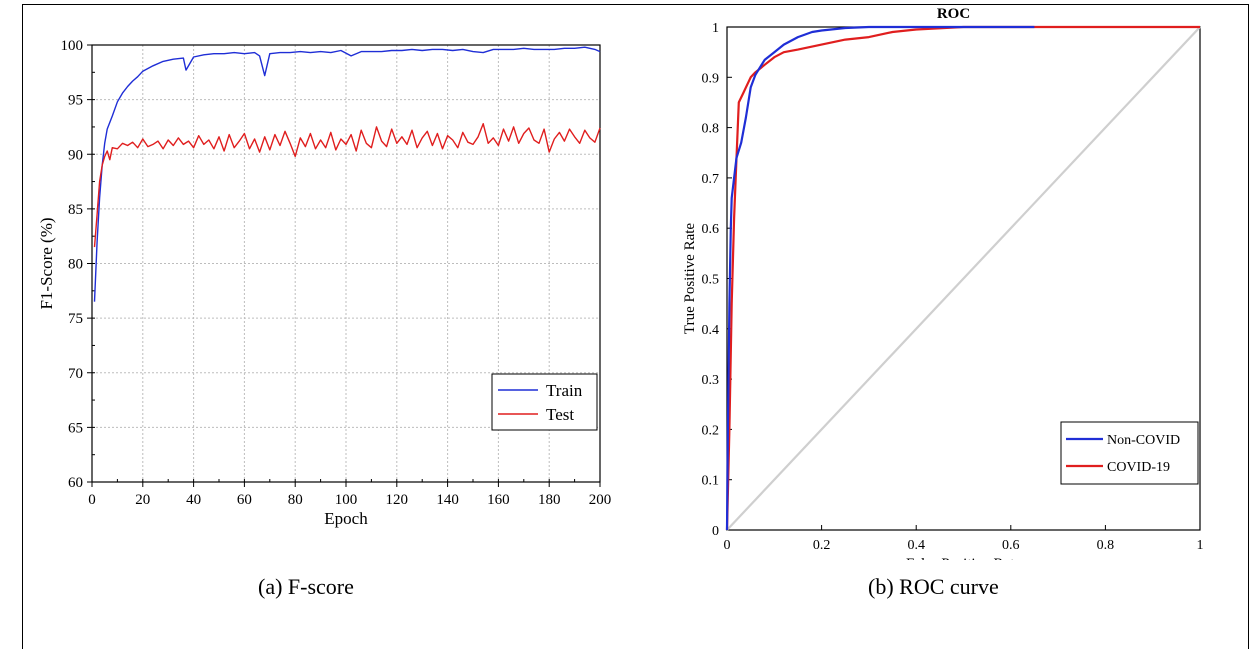 This screenshot has height=651, width=1251. Describe the element at coordinates (346, 500) in the screenshot. I see `x-tick-label: 100` at that location.